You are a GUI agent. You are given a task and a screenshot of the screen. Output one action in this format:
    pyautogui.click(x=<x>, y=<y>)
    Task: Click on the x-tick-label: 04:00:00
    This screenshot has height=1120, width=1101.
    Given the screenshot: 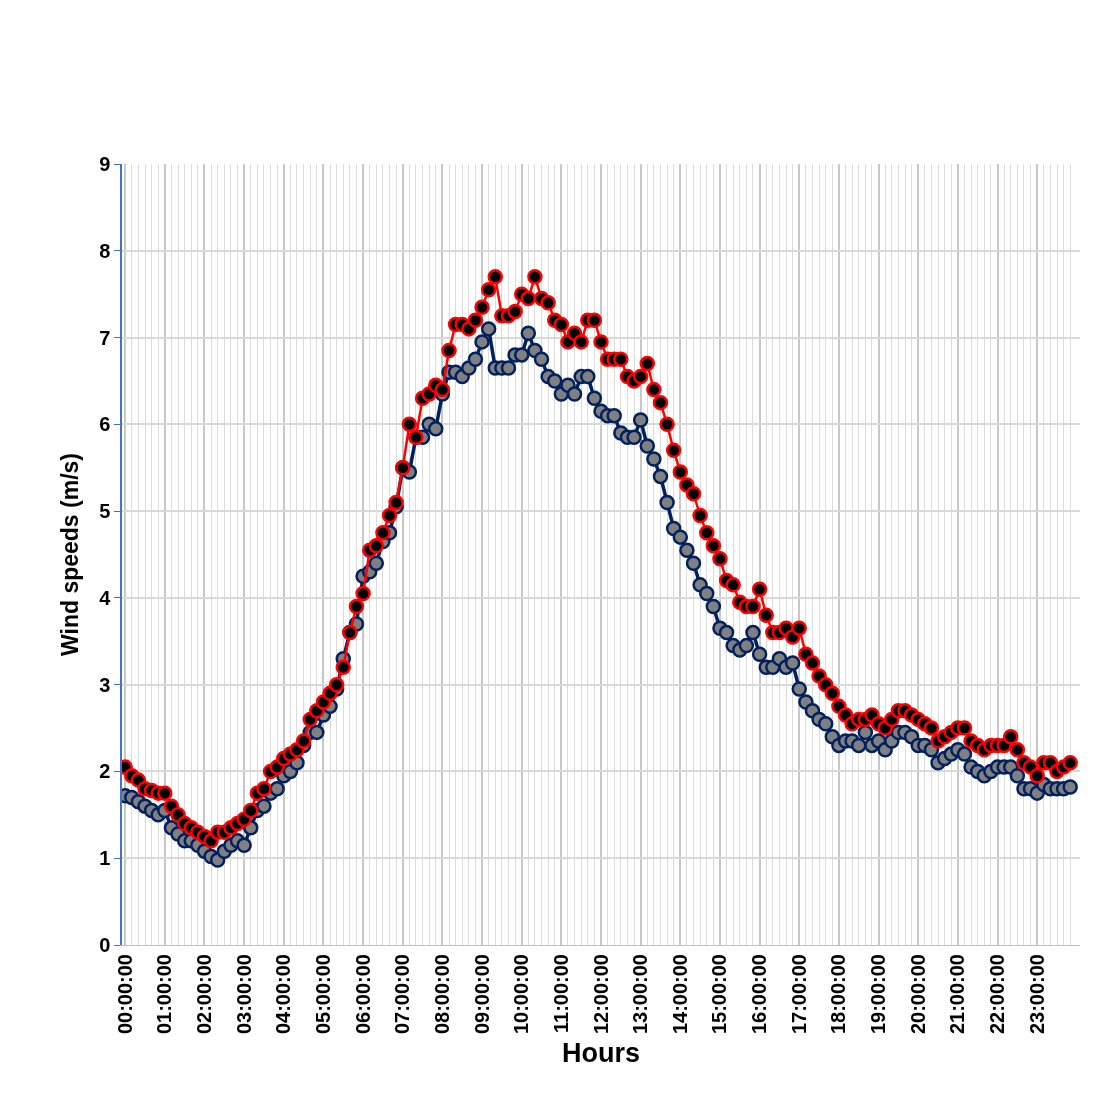 What is the action you would take?
    pyautogui.click(x=283, y=994)
    